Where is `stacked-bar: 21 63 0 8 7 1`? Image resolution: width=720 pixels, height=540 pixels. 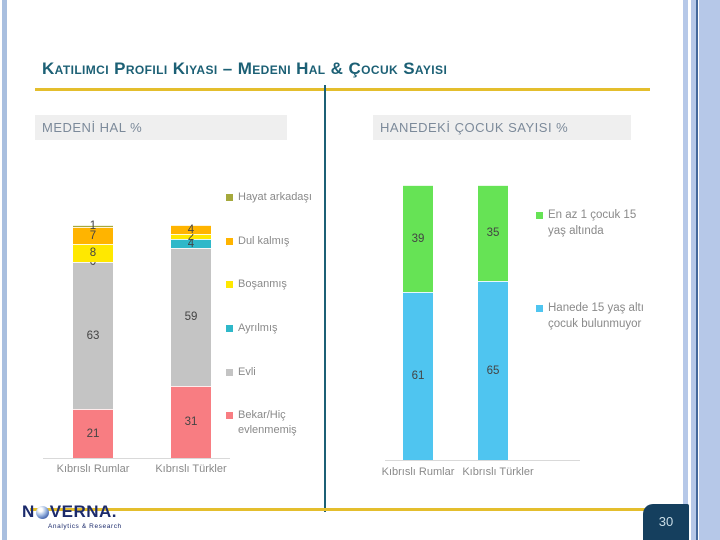 stacked-bar: 21 63 0 8 7 1 is located at coordinates (93, 339).